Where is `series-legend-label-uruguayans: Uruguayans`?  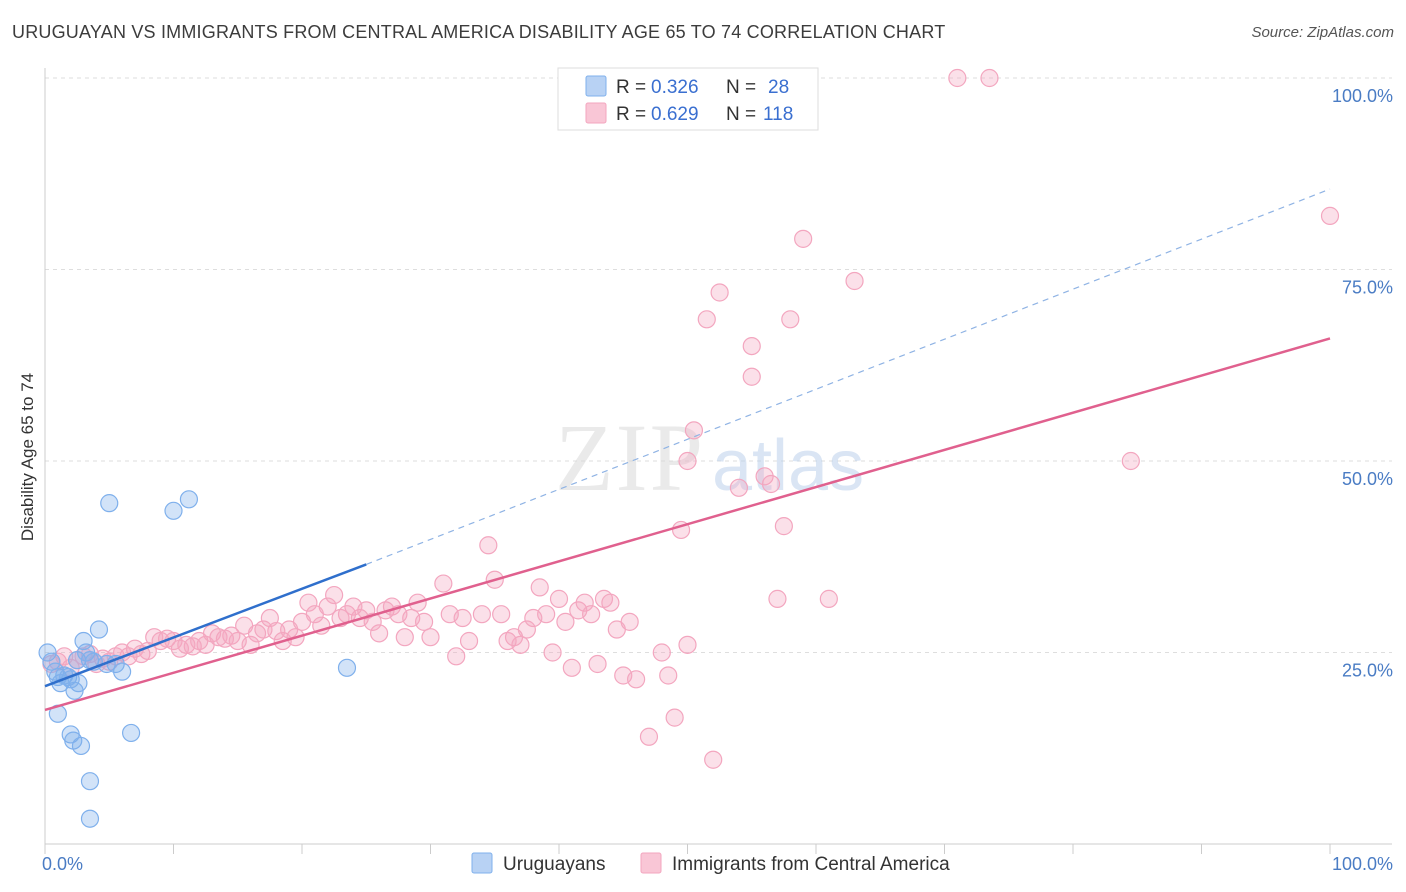 series-legend-label-uruguayans: Uruguayans is located at coordinates (554, 864).